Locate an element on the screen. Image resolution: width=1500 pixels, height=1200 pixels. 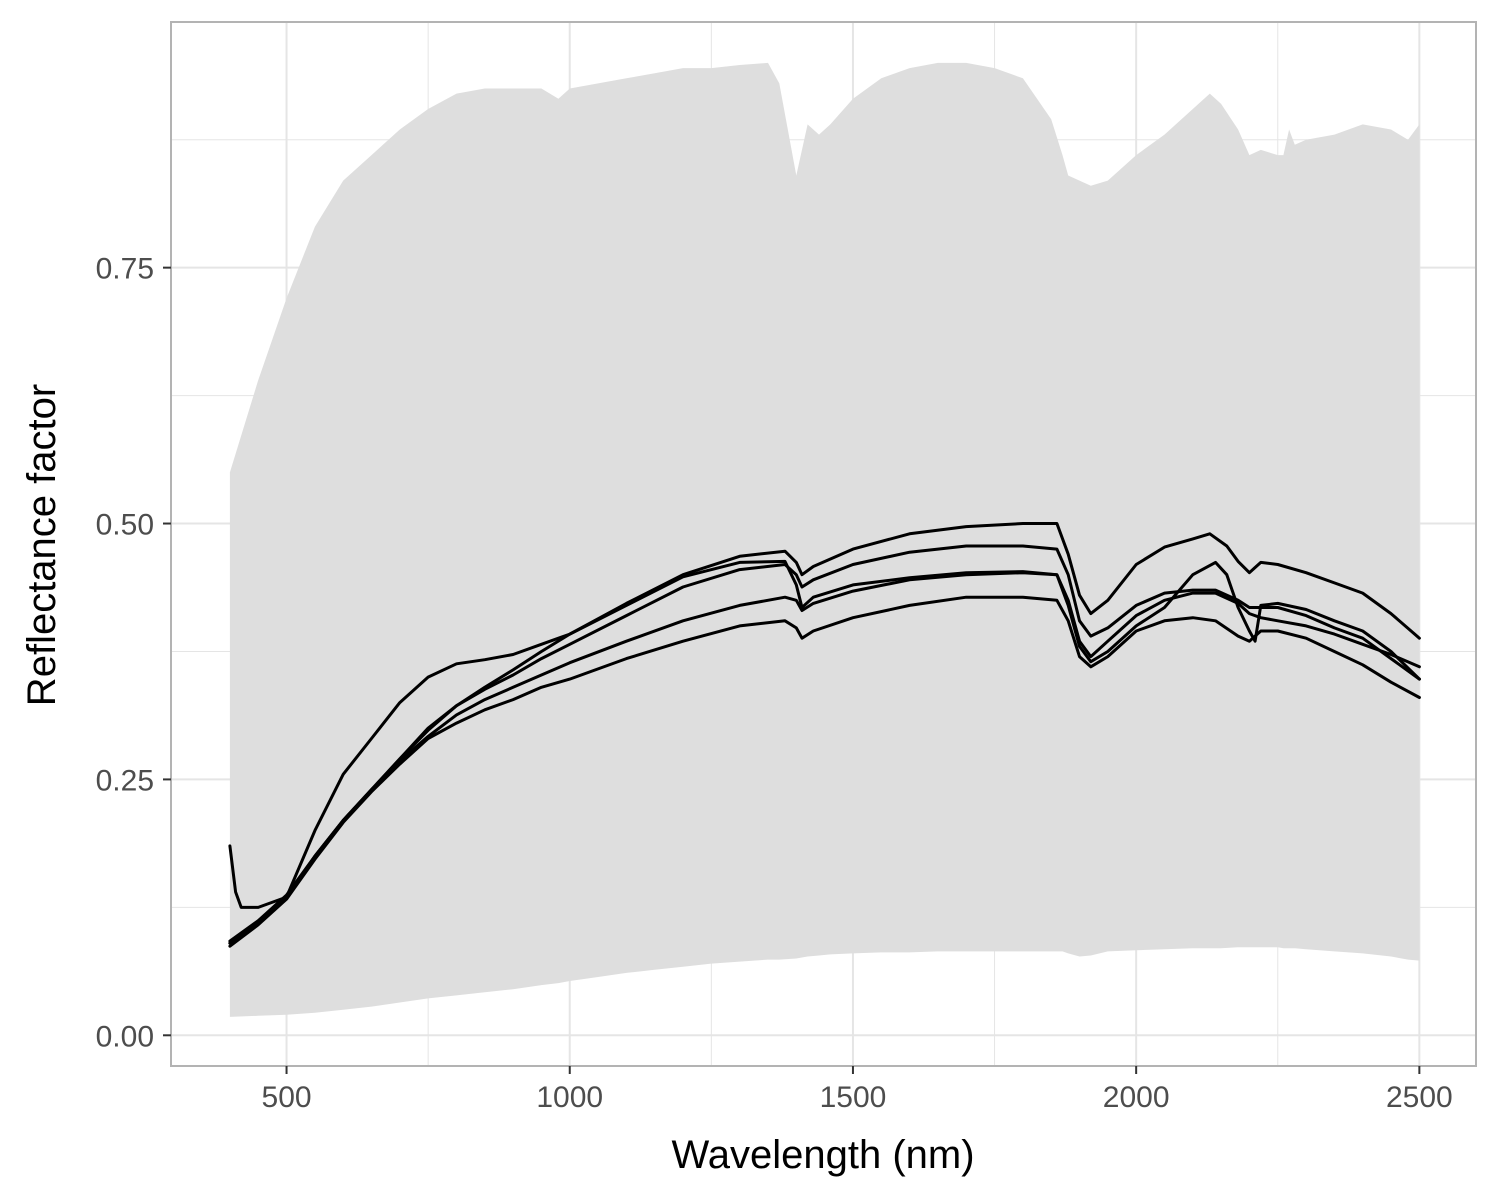
x-tick-label: 1500 is located at coordinates (853, 1097).